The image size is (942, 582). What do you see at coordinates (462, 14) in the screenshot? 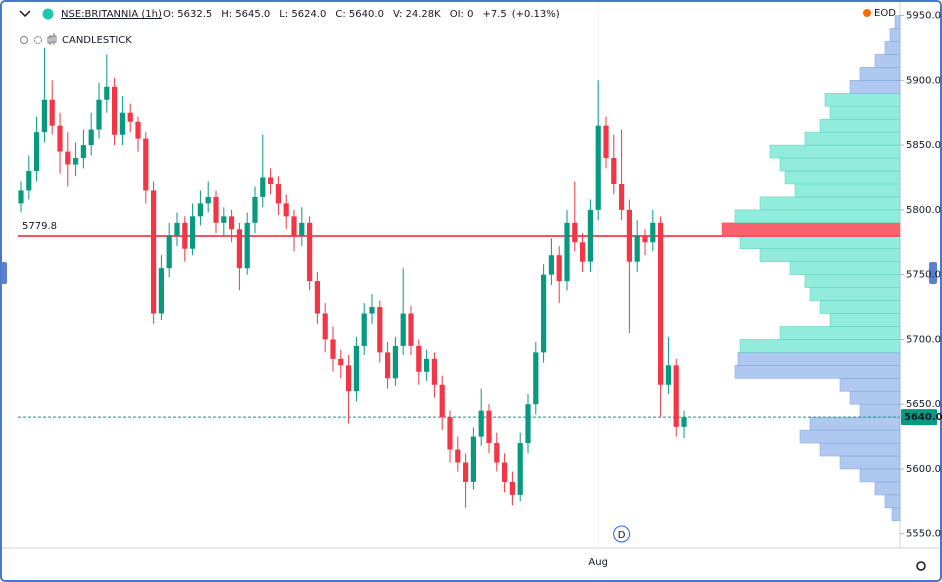
I see `legend-item: OI: 0` at bounding box center [462, 14].